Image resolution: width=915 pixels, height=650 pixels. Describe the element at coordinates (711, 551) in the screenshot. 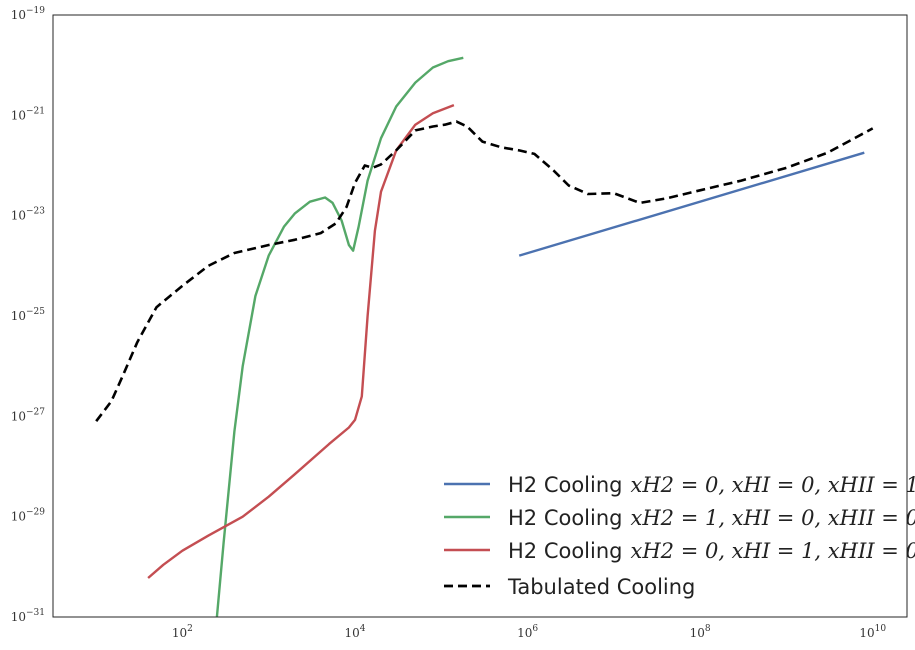

I see `legend-label: H2 Cooling xH2 = 0, xHI = 1, xHII = 0` at that location.